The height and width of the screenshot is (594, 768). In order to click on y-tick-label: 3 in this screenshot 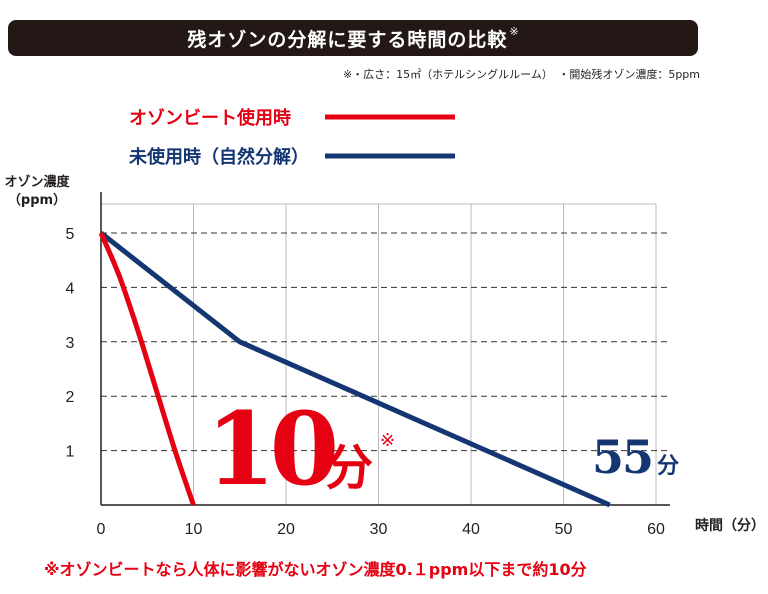, I will do `click(70, 343)`.